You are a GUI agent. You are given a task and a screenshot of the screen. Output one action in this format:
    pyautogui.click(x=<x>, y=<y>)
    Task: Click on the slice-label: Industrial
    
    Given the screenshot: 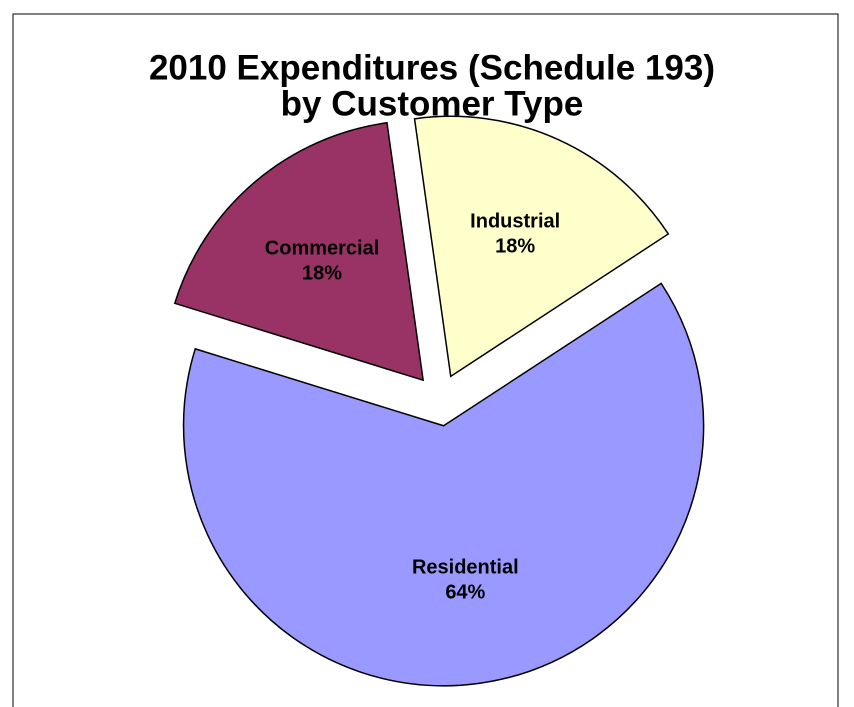 What is the action you would take?
    pyautogui.click(x=515, y=222)
    